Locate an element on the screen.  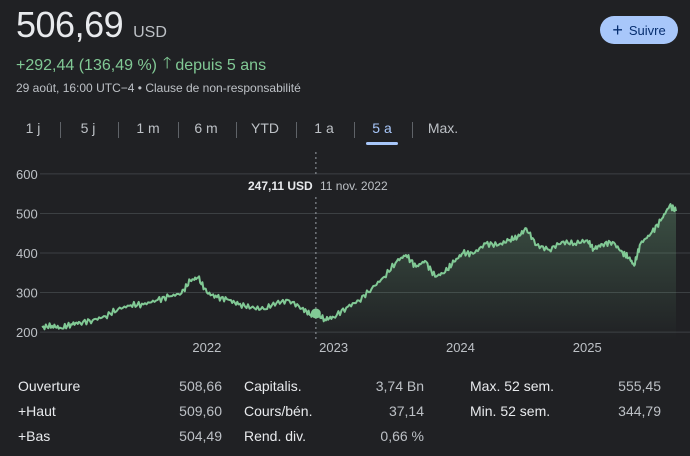
y-tick-label: 200 is located at coordinates (27, 332).